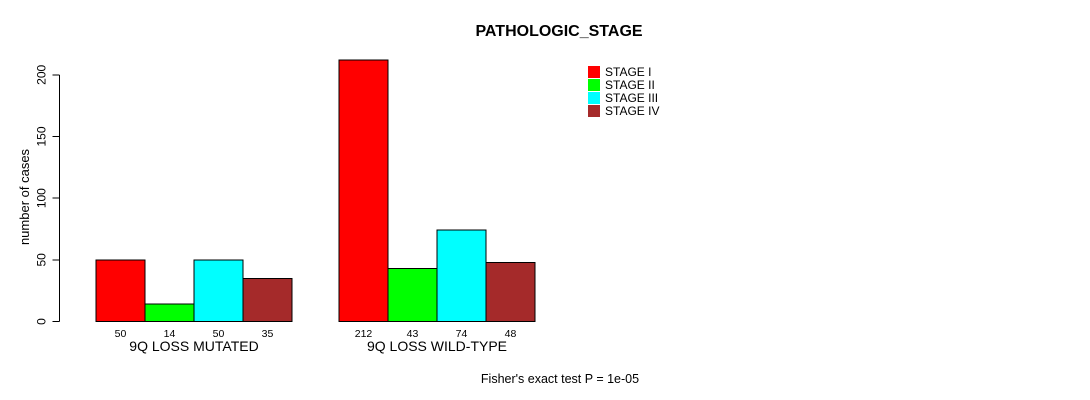 The width and height of the screenshot is (1090, 400). I want to click on legend: STAGE I STAGE II STAGE III STAGE IV, so click(623, 91).